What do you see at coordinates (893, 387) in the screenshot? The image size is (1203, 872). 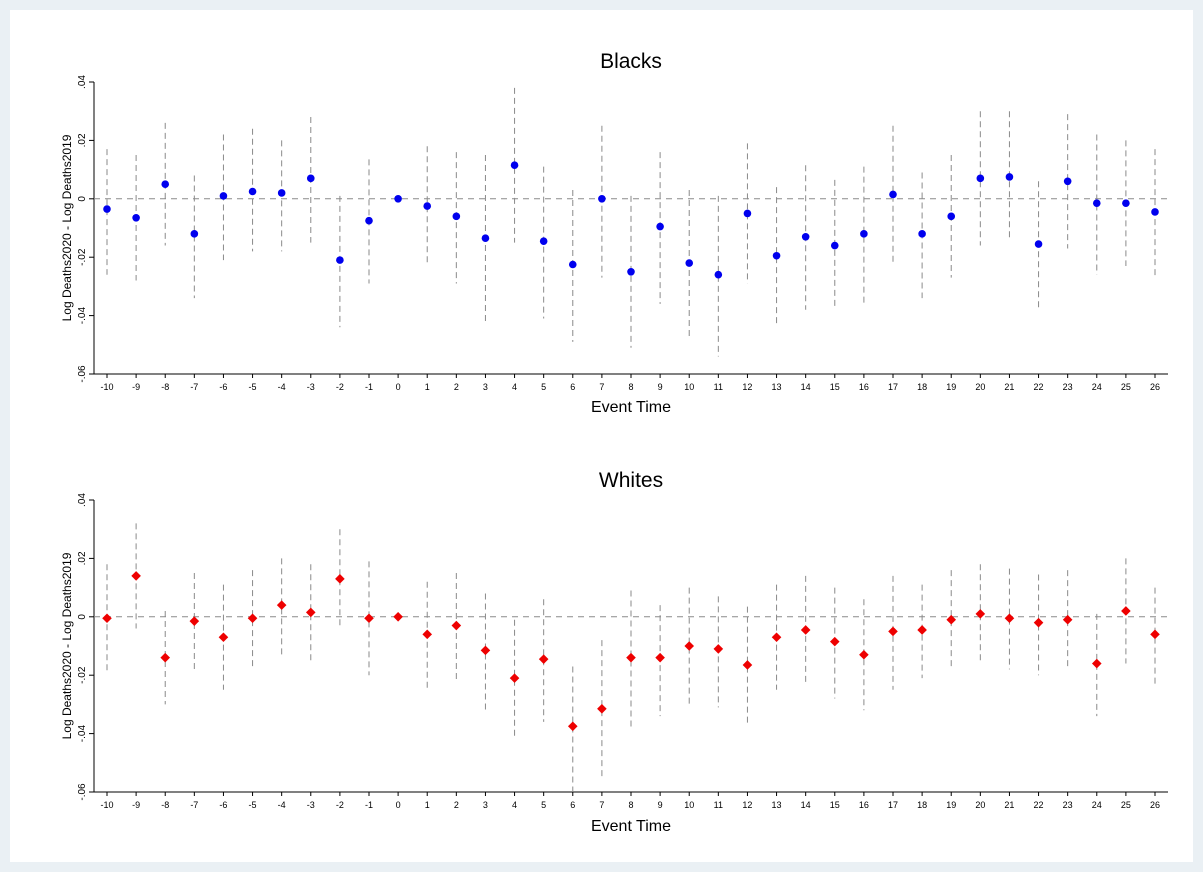 I see `x-tick-label: 17` at bounding box center [893, 387].